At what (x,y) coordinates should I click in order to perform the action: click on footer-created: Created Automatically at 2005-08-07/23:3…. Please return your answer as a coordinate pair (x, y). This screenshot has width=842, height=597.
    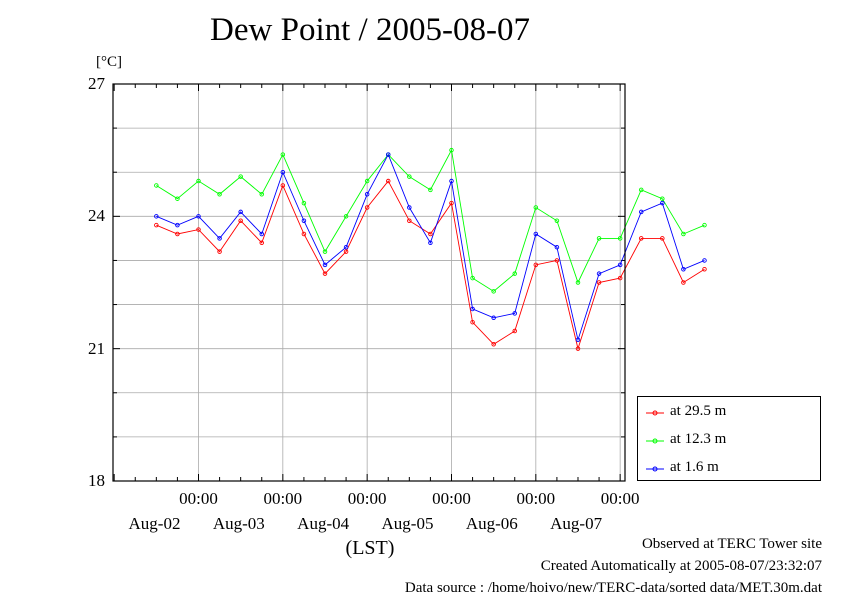
    Looking at the image, I should click on (681, 566).